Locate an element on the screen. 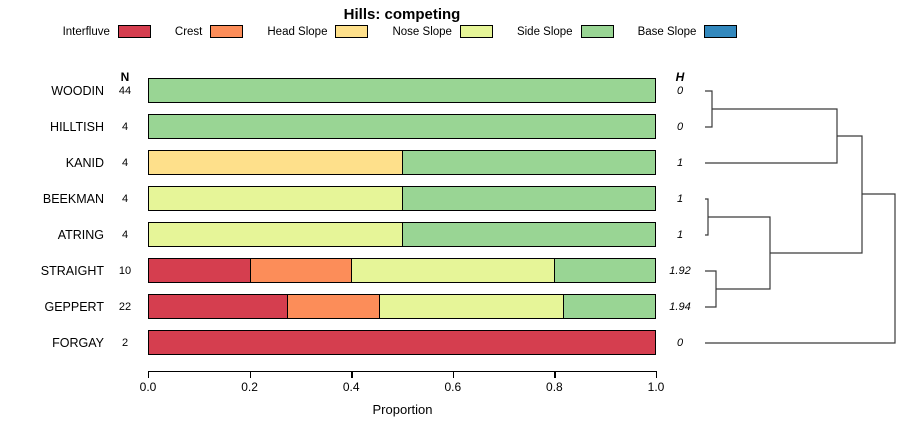 This screenshot has width=900, height=440. legend-item-nose-slope: Nose Slope is located at coordinates (442, 31).